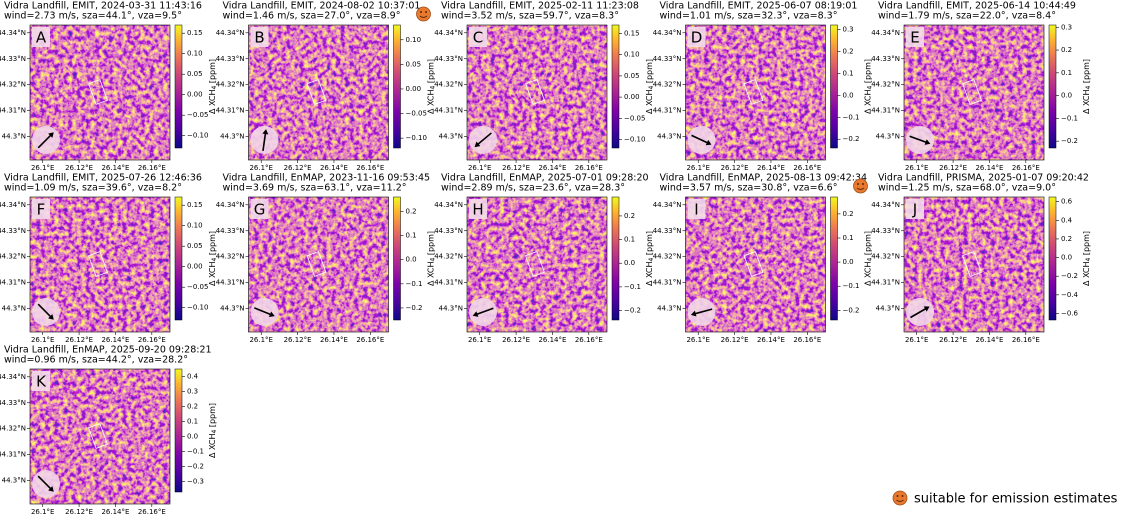 This screenshot has height=521, width=1134. Describe the element at coordinates (195, 482) in the screenshot. I see `colorbar-tick-label: −0.3` at that location.